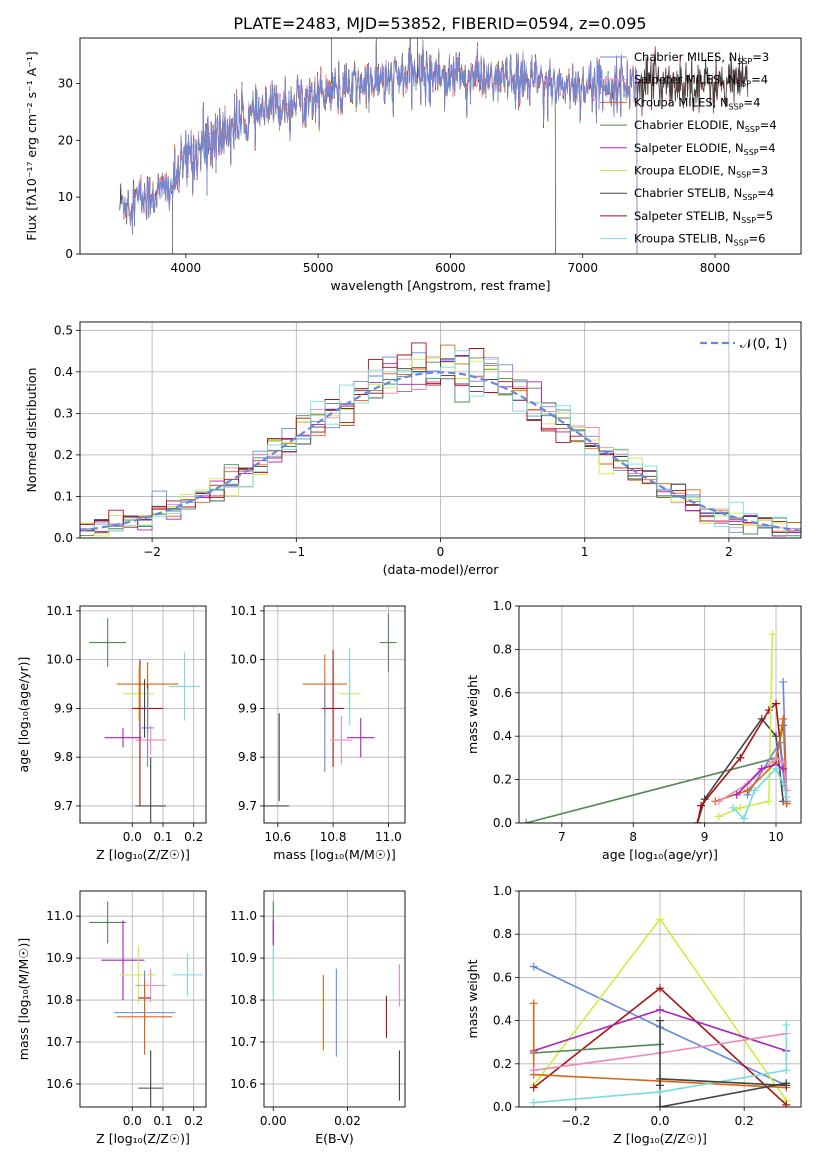 The height and width of the screenshot is (1170, 819). I want to click on y-tick-label: 0.2, so click(502, 1064).